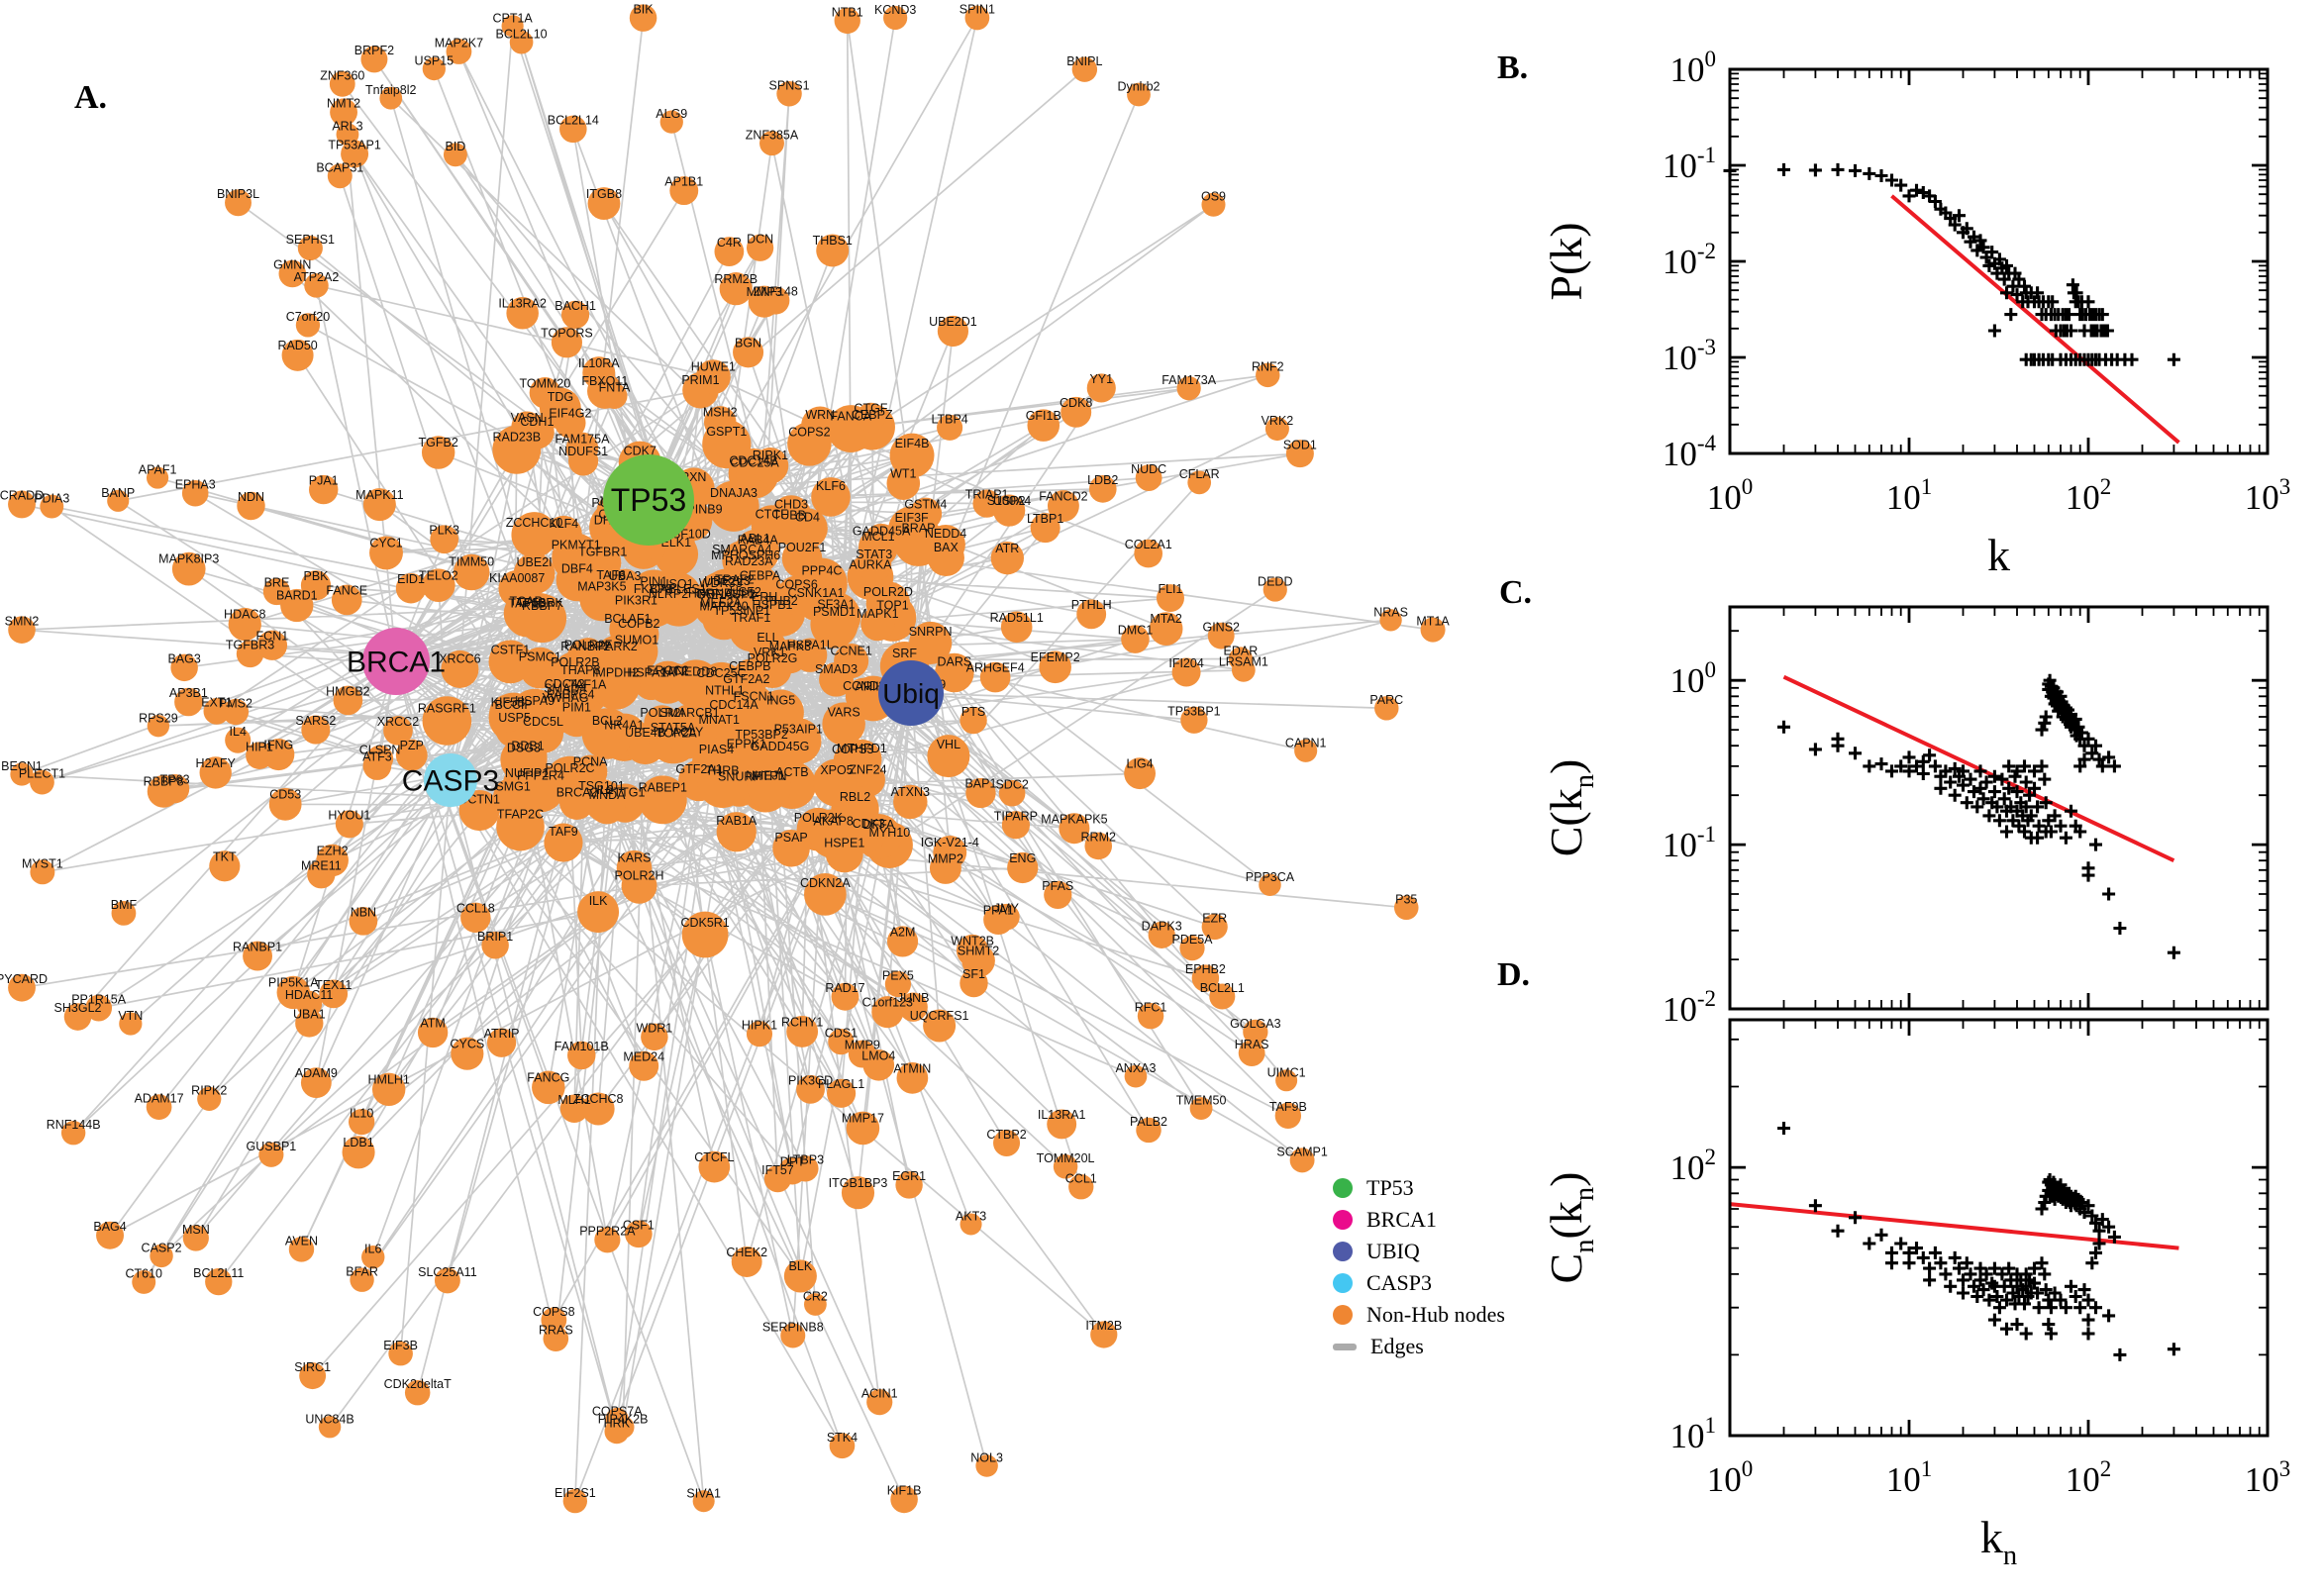  What do you see at coordinates (1221, 627) in the screenshot?
I see `node-label: GINS2` at bounding box center [1221, 627].